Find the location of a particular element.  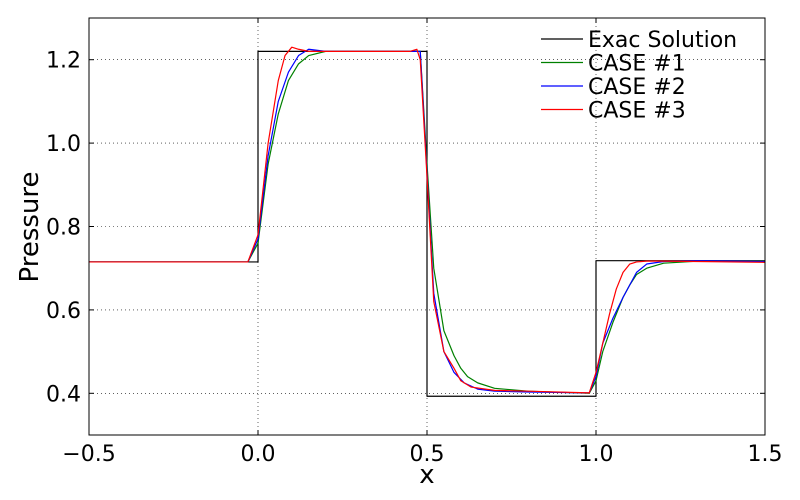

legend-label: CASE #2 is located at coordinates (637, 87).